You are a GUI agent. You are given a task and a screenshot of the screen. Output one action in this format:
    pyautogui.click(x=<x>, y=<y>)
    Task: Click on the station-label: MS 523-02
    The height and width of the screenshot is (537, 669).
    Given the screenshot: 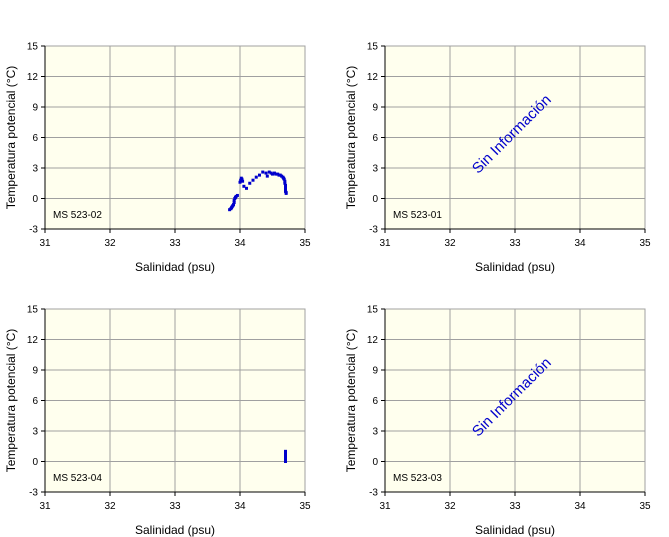 What is the action you would take?
    pyautogui.click(x=77, y=215)
    